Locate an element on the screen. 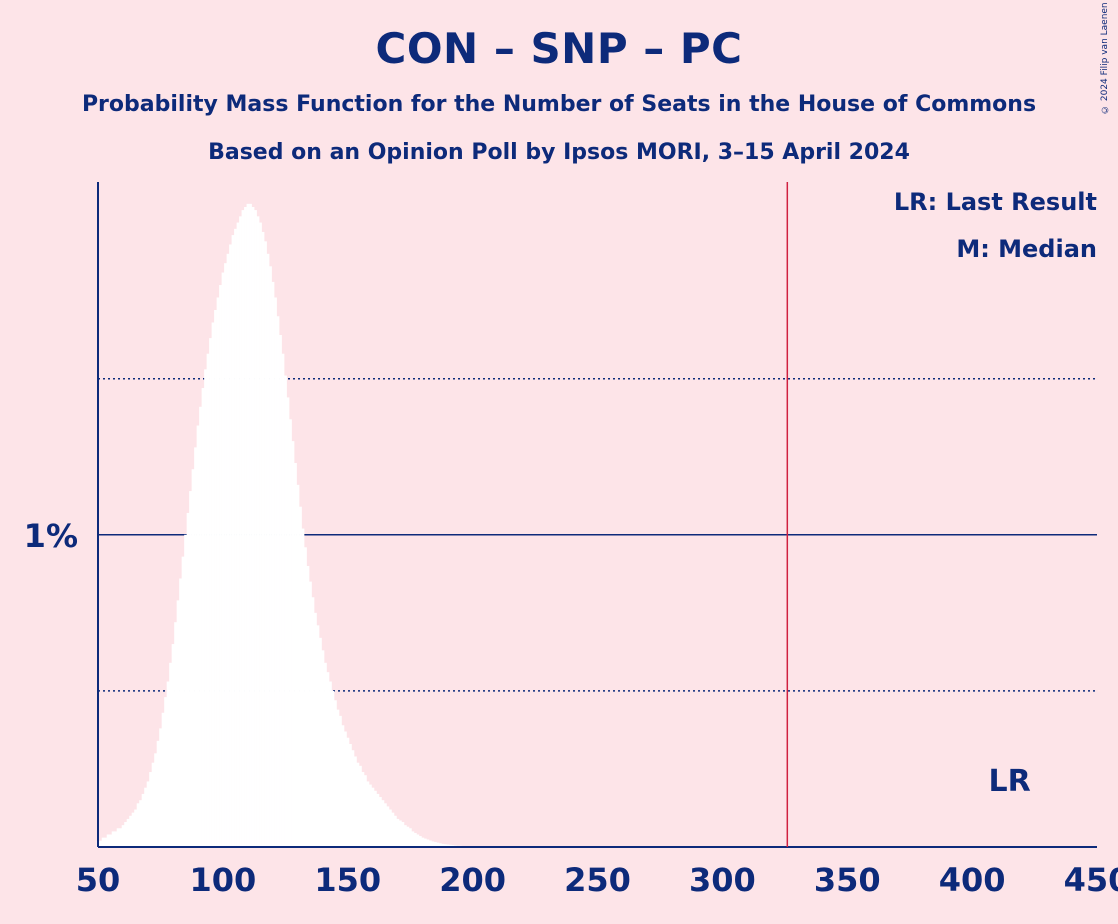 This screenshot has height=924, width=1118. x-tick-label-100: 100 is located at coordinates (222, 880).